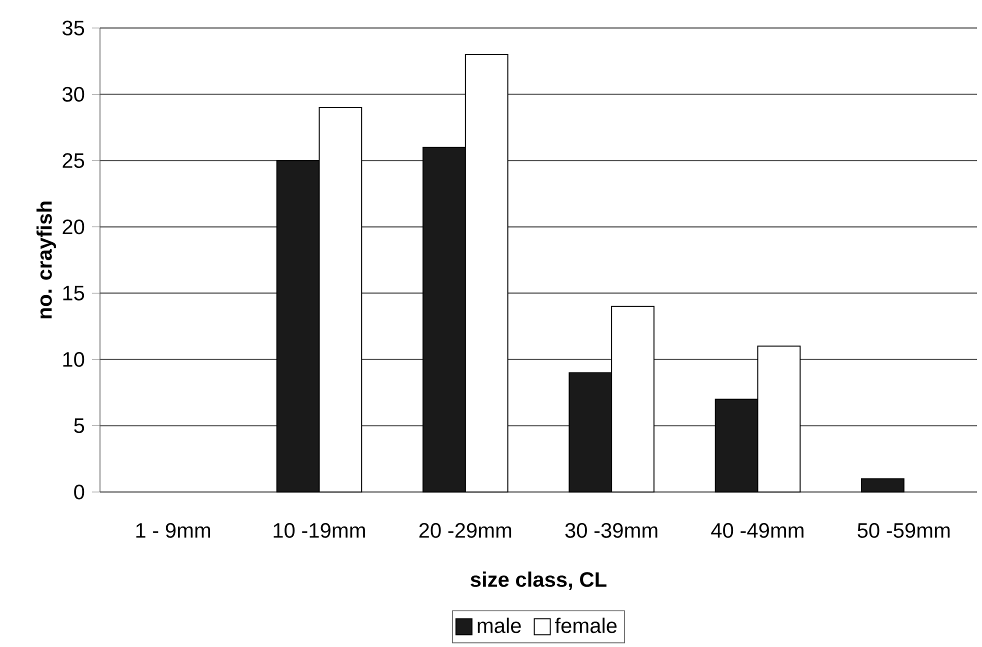 This screenshot has width=982, height=647. What do you see at coordinates (757, 530) in the screenshot?
I see `x-tick-label: 40 -49mm` at bounding box center [757, 530].